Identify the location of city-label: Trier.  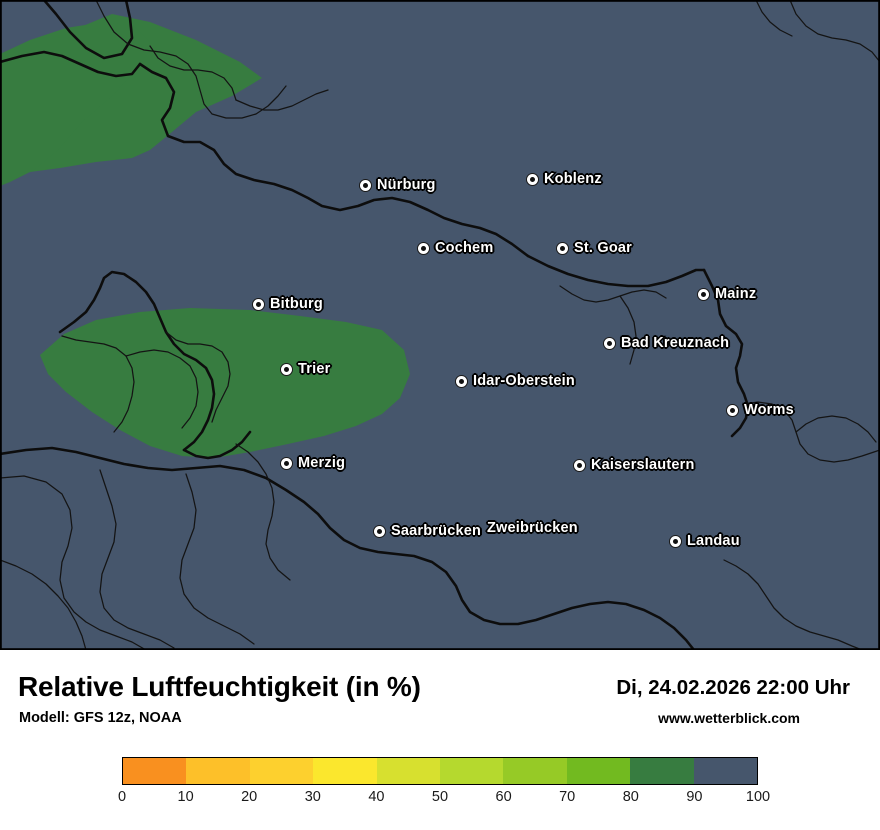
(314, 369).